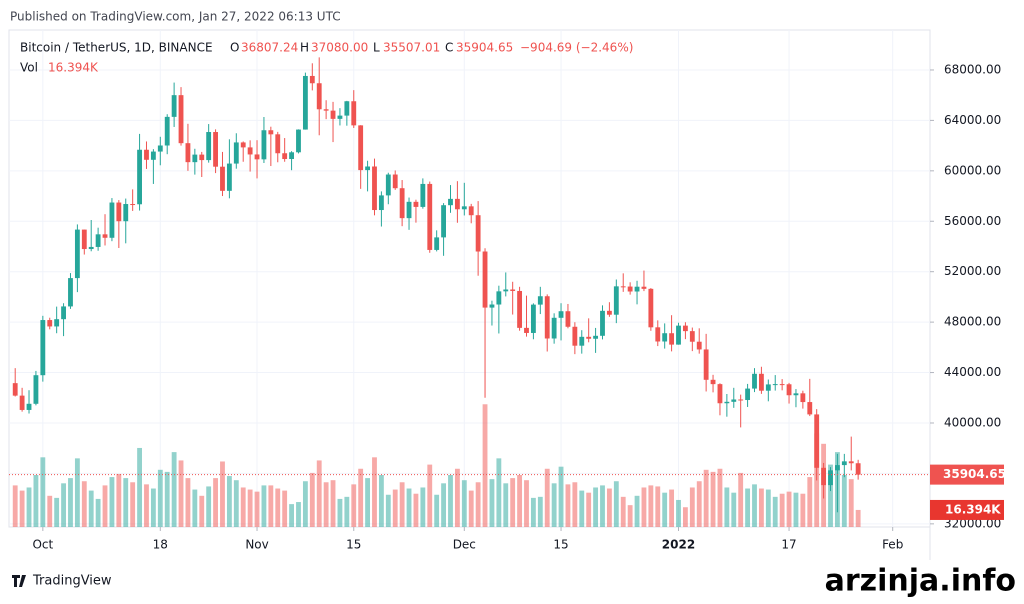  Describe the element at coordinates (560, 545) in the screenshot. I see `x-tick-label: 15` at that location.